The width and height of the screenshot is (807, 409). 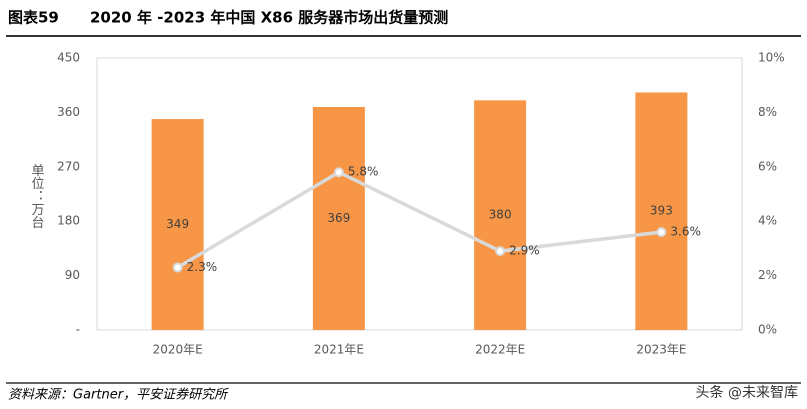 I want to click on line-value-label: 3.6%, so click(x=685, y=232).